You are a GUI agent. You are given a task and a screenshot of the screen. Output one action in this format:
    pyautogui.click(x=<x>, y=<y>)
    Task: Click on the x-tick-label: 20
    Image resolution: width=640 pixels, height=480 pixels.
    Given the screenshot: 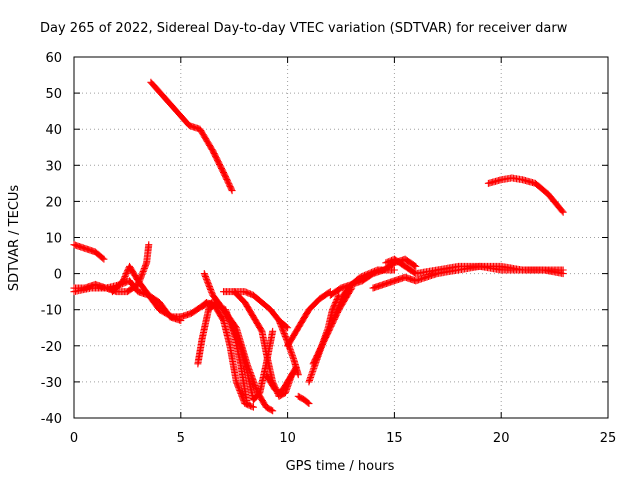 What is the action you would take?
    pyautogui.click(x=501, y=438)
    